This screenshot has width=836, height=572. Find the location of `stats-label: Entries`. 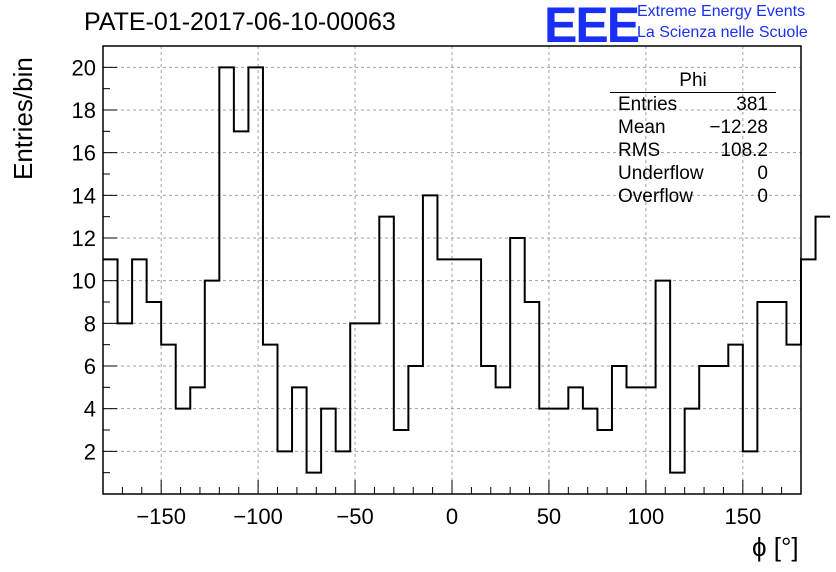

stats-label: Entries is located at coordinates (648, 104).